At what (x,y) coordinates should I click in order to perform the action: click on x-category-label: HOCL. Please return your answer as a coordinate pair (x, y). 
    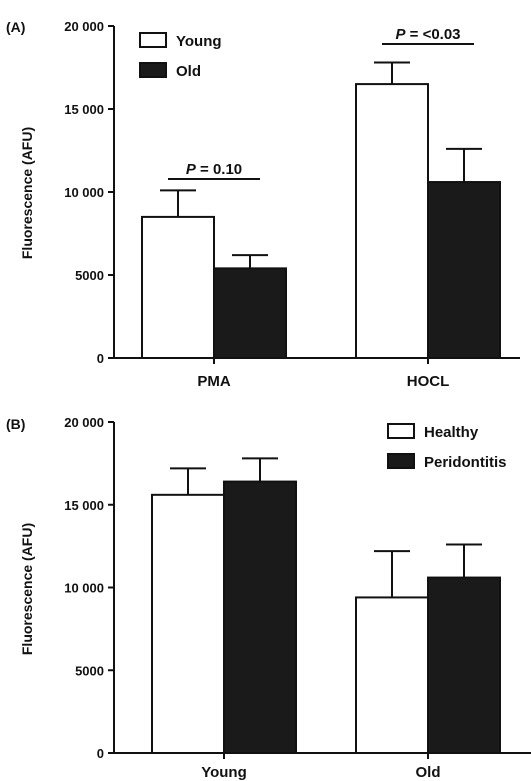
    Looking at the image, I should click on (428, 381).